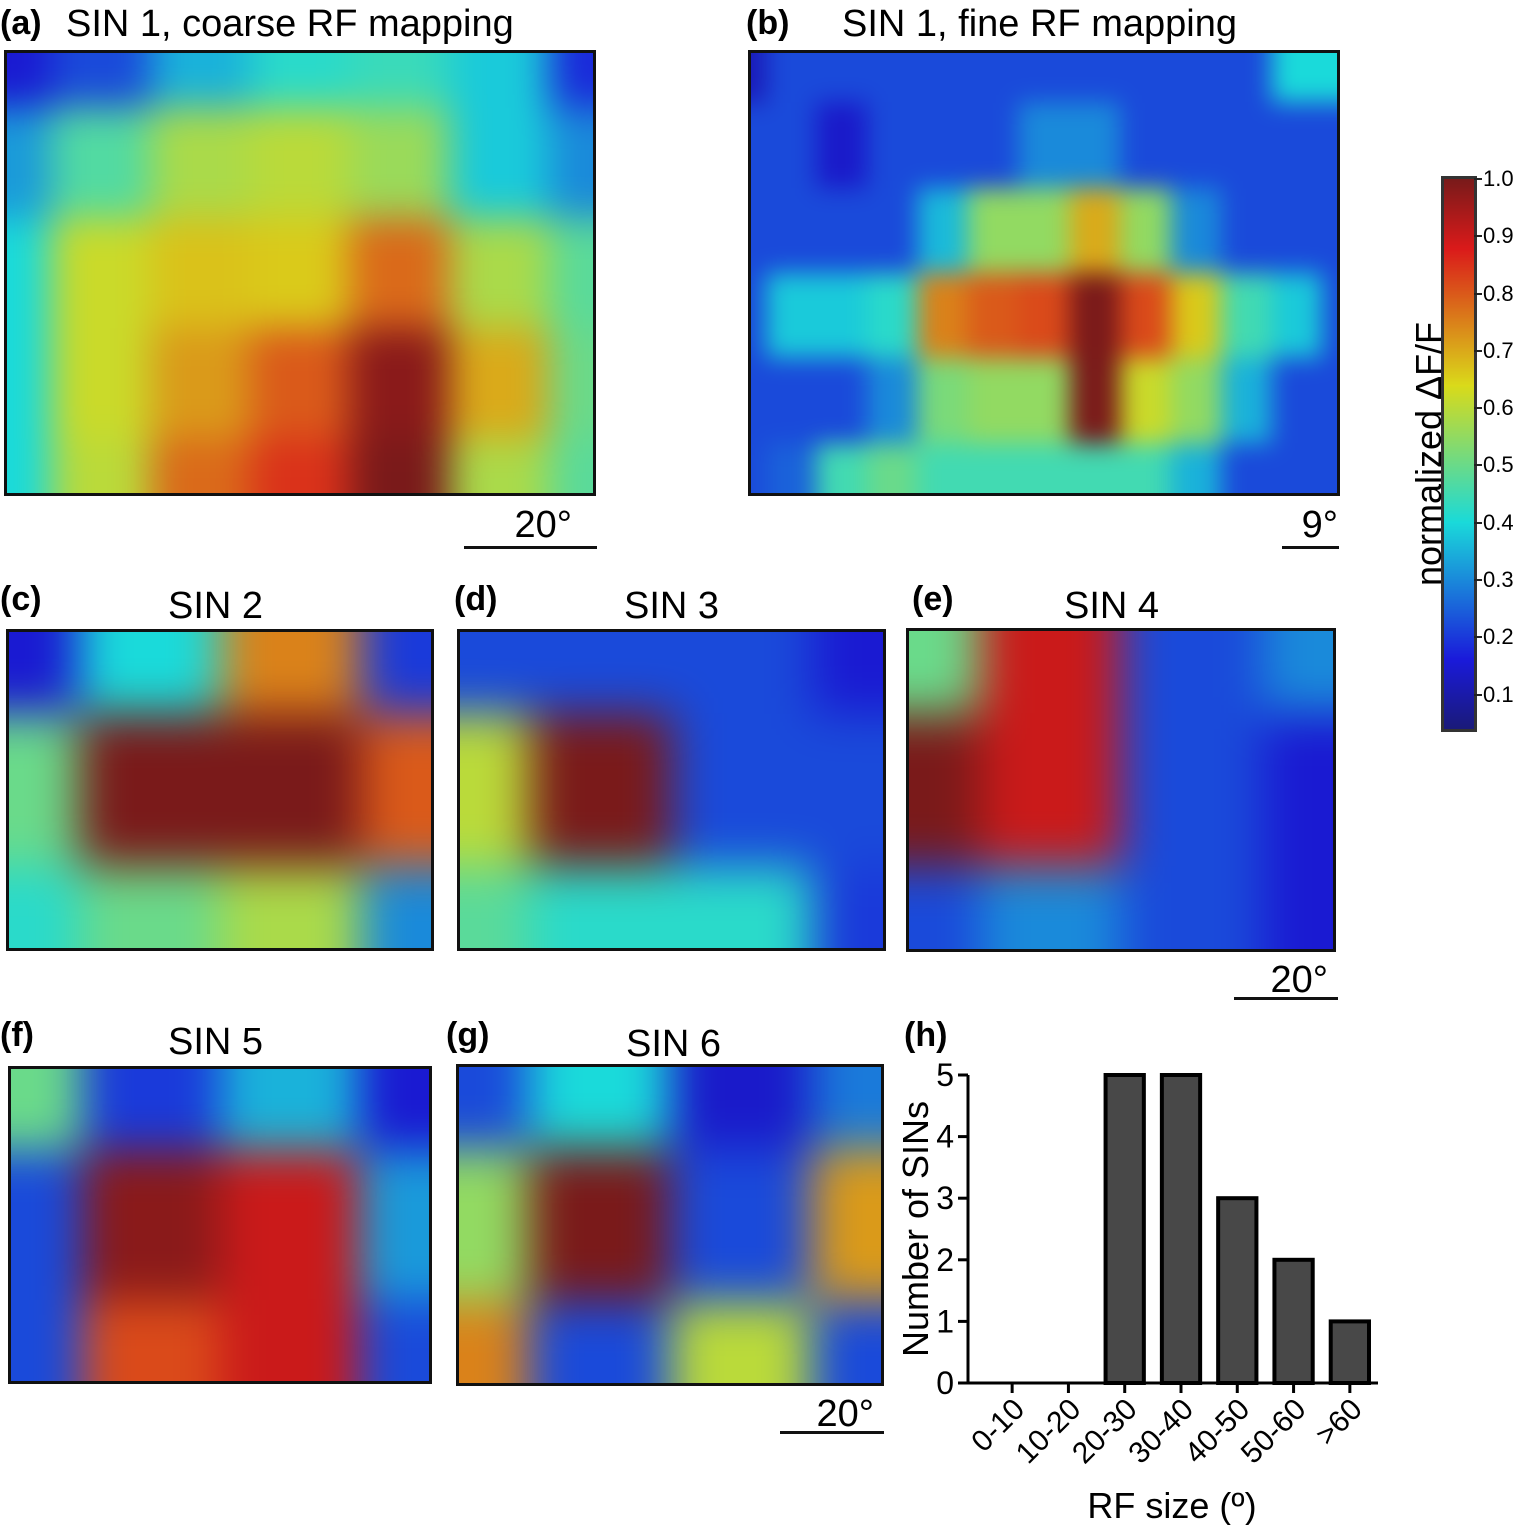 This screenshot has height=1525, width=1521. Describe the element at coordinates (1319, 525) in the screenshot. I see `scale-label-b: 9°` at that location.